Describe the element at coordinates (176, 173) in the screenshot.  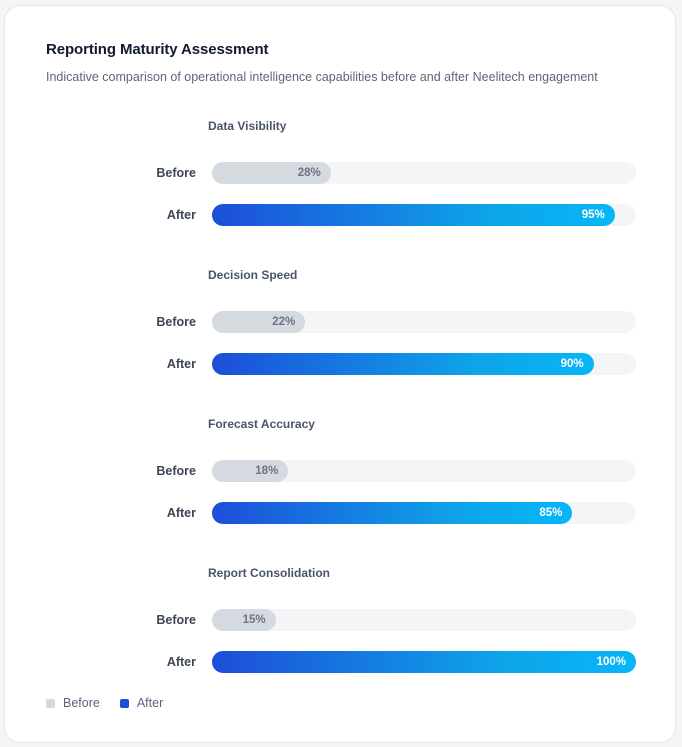
I see `row-label-before-data-visibility: Before` at that location.